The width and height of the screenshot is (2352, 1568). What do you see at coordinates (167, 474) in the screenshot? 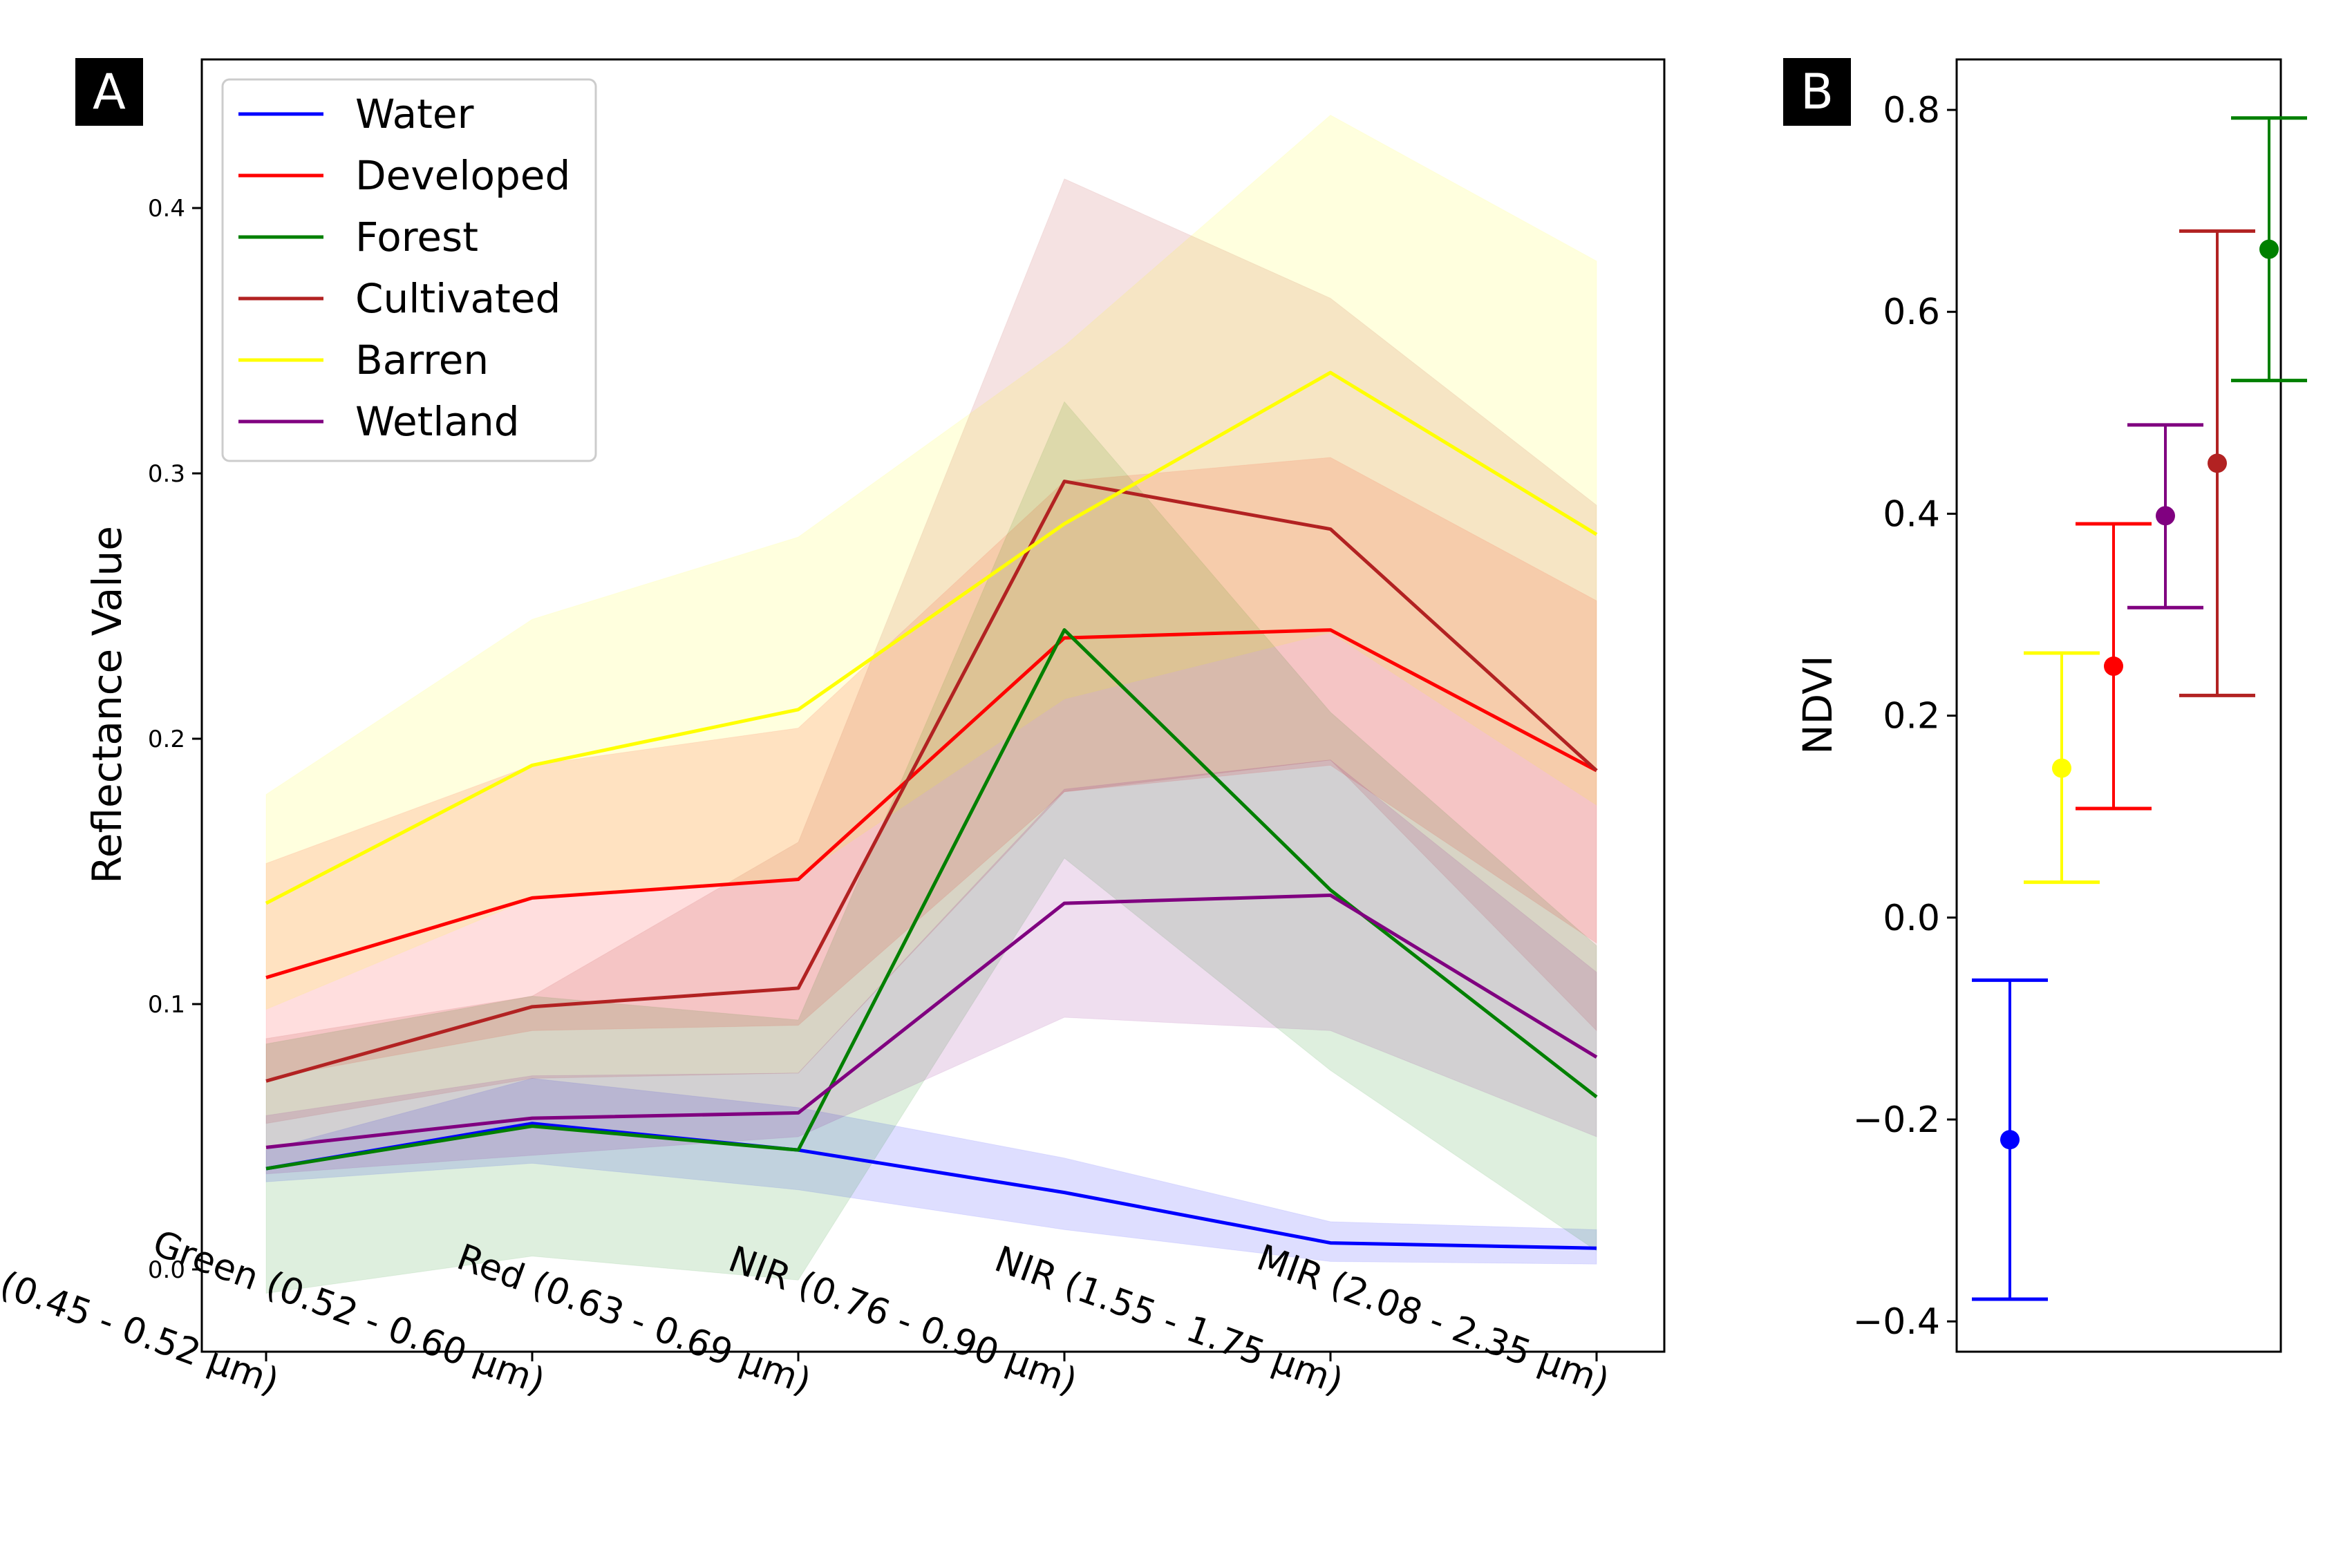
I see `y-tick-label: 0.3` at bounding box center [167, 474].